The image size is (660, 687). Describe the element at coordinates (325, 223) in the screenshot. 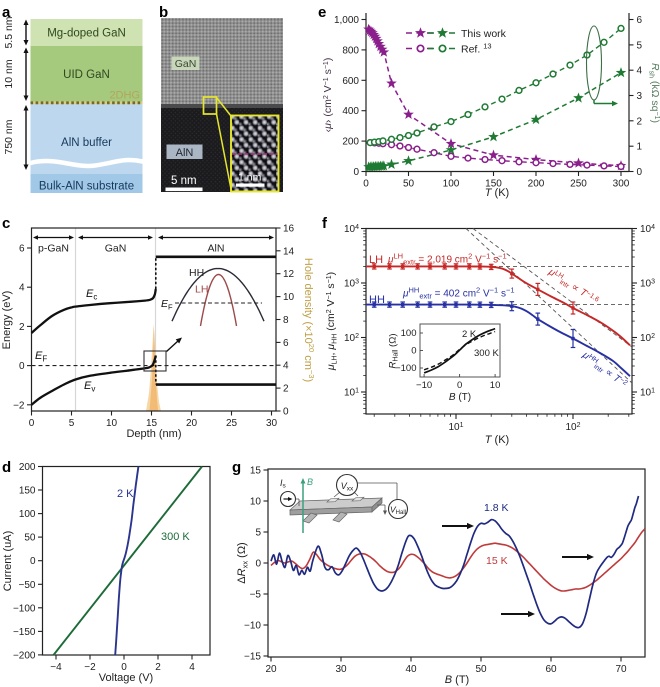

I see `svg-text: f` at that location.